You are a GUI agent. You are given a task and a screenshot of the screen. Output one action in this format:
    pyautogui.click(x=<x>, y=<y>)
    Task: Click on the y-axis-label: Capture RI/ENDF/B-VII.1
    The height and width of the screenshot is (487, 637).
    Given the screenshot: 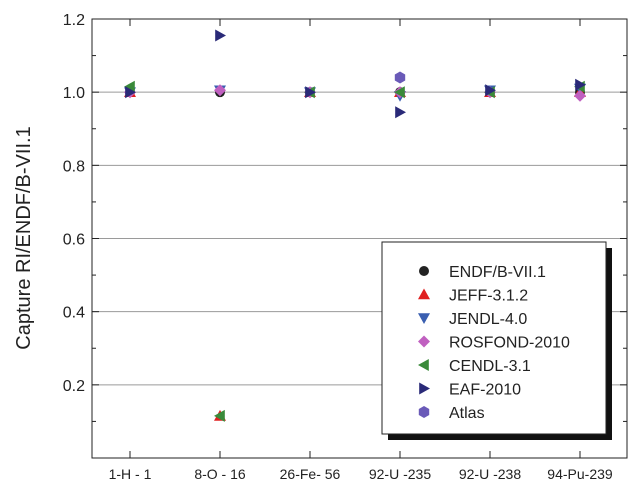 What is the action you would take?
    pyautogui.click(x=24, y=237)
    